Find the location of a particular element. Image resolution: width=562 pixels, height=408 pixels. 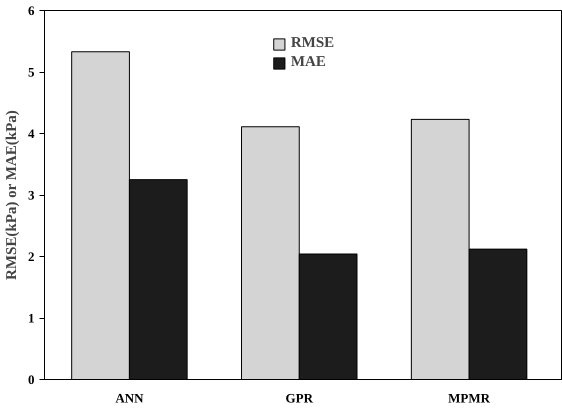

x-tick-label: GPR is located at coordinates (300, 398).